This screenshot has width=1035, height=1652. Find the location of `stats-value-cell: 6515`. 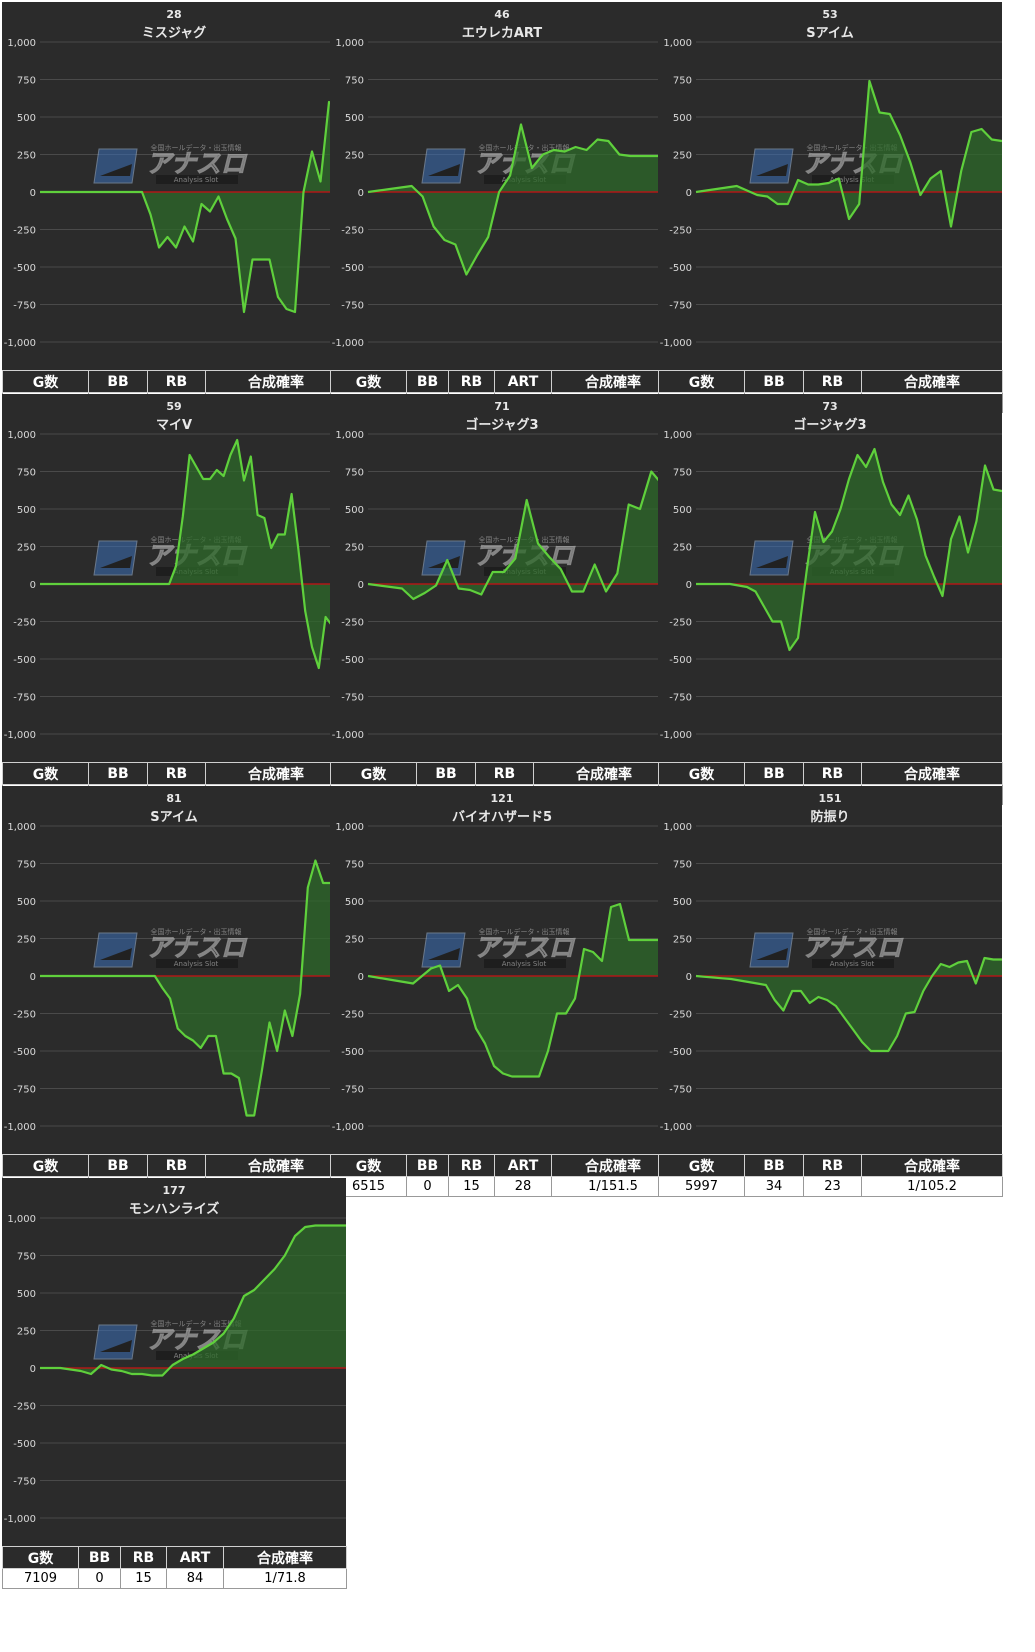

stats-value-cell: 6515 is located at coordinates (368, 1186).